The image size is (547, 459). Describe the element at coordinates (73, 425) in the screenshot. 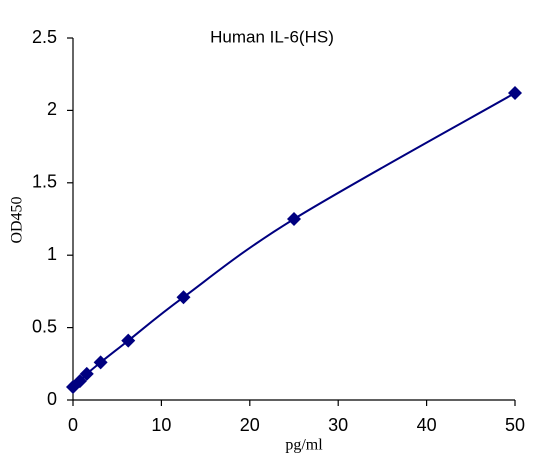

I see `x-tick-label: 0` at that location.